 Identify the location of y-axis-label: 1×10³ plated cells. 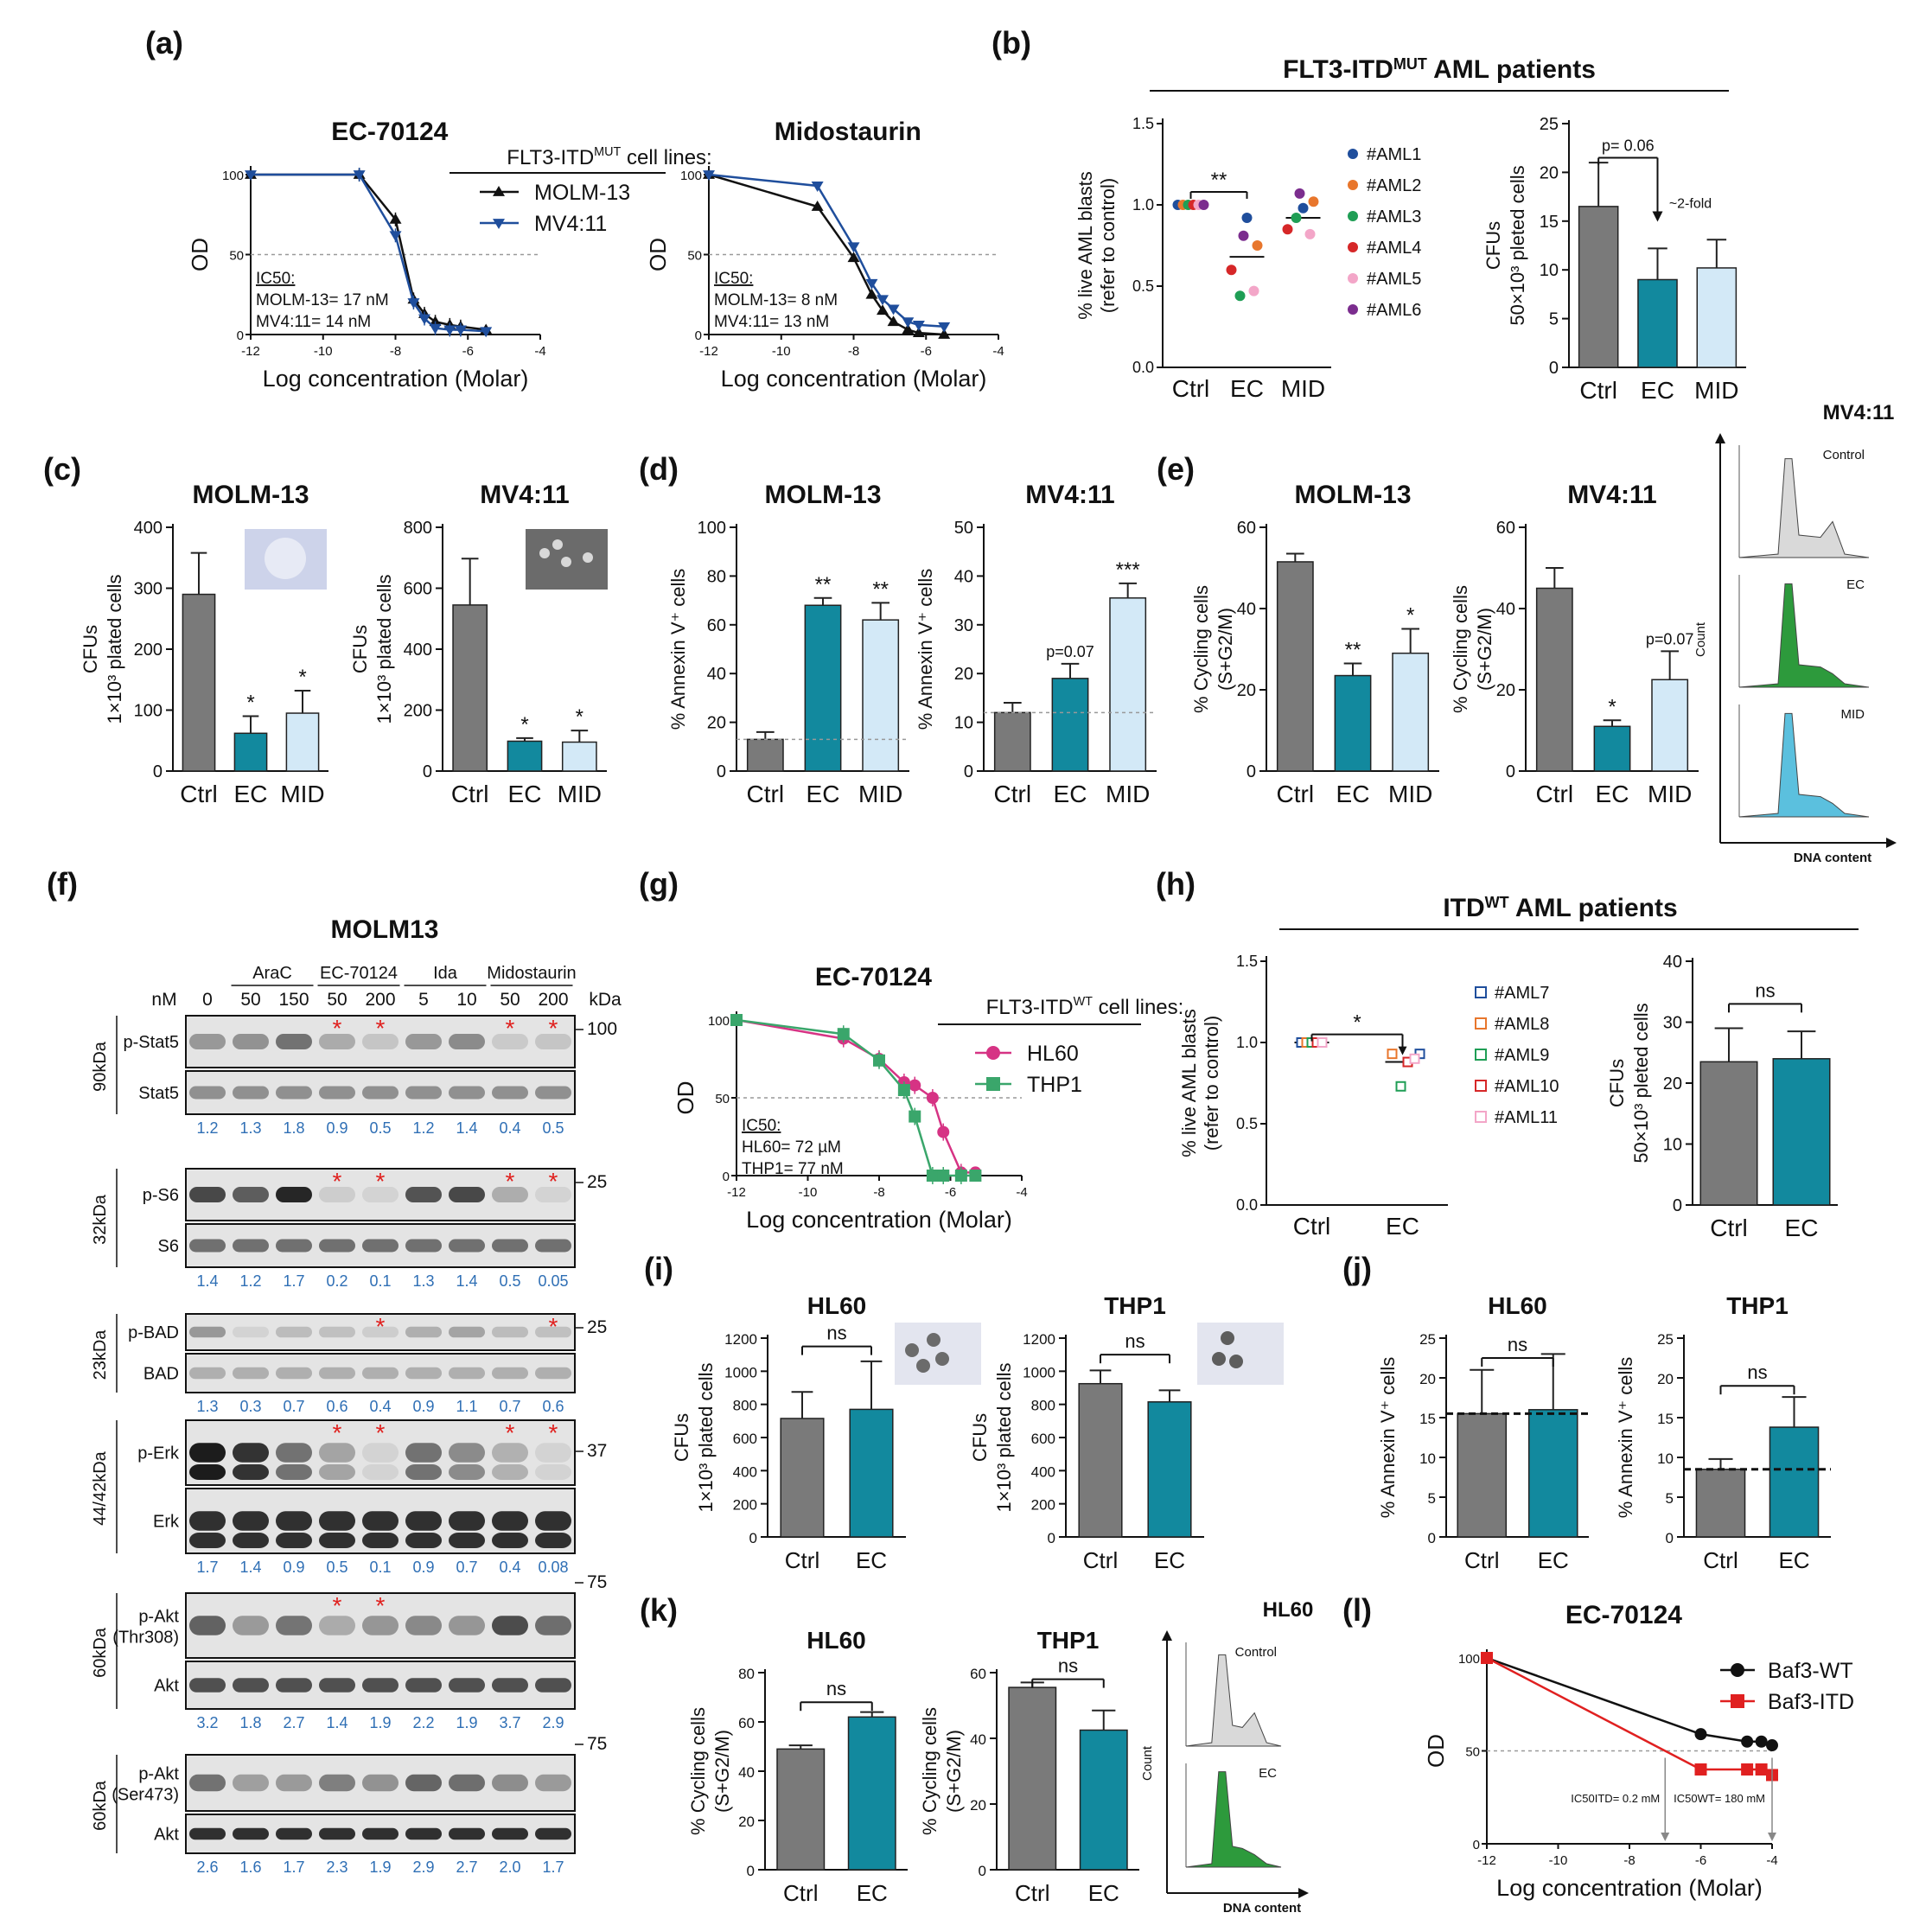
(1004, 1437).